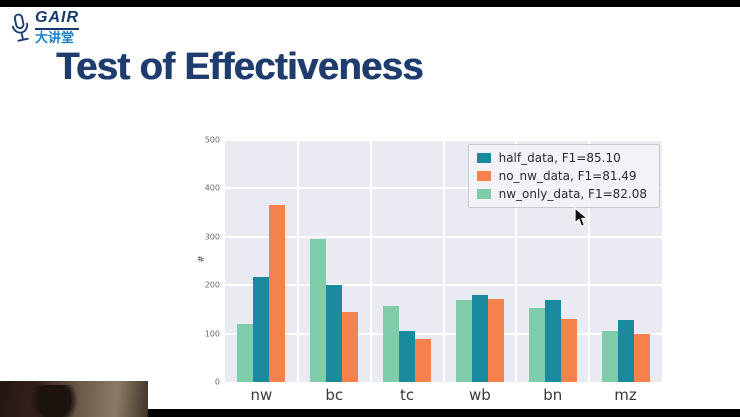 Image resolution: width=740 pixels, height=417 pixels. I want to click on x-tick-nw: nw, so click(261, 395).